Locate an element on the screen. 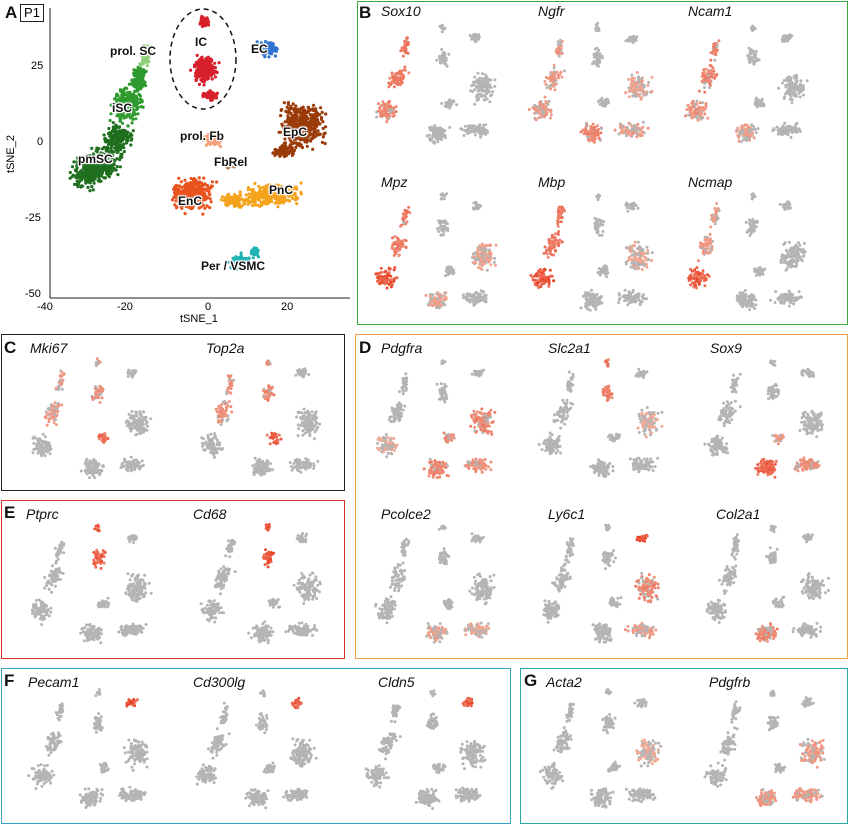 Image resolution: width=850 pixels, height=825 pixels. cluster-label-fbrel: FbRel is located at coordinates (231, 162).